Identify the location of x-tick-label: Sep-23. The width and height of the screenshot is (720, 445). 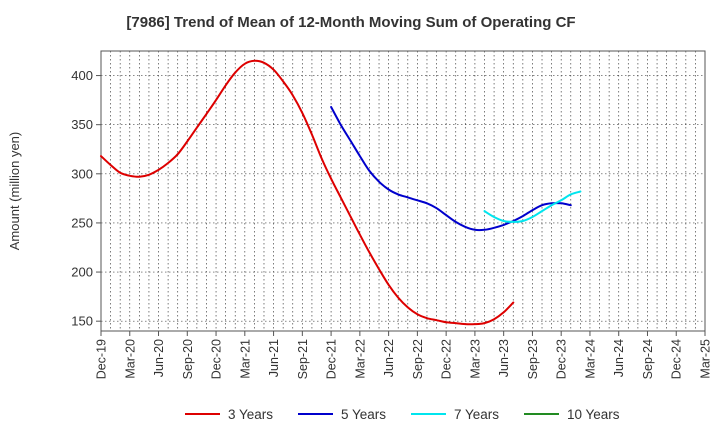
(533, 359).